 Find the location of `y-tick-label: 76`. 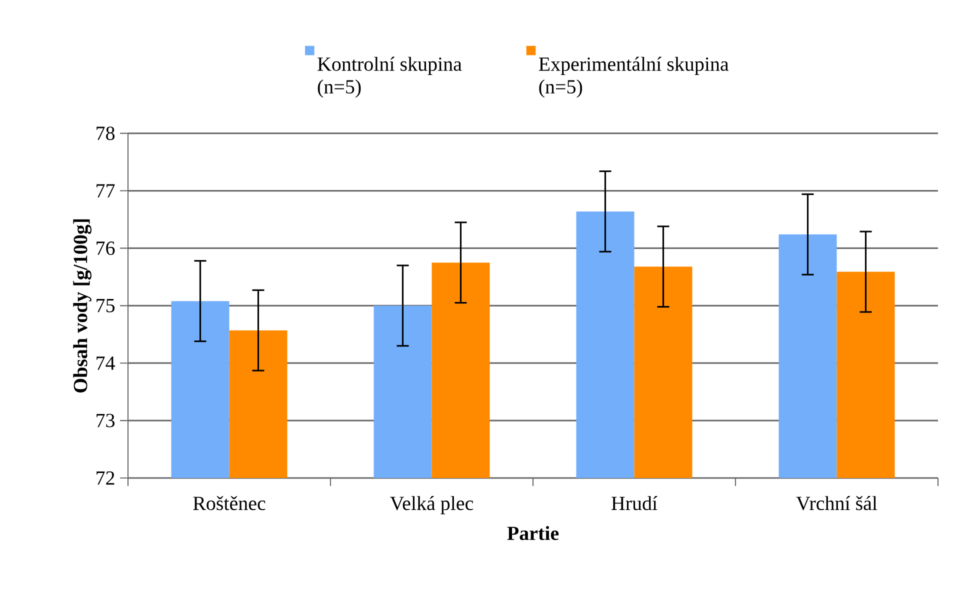

y-tick-label: 76 is located at coordinates (105, 248).